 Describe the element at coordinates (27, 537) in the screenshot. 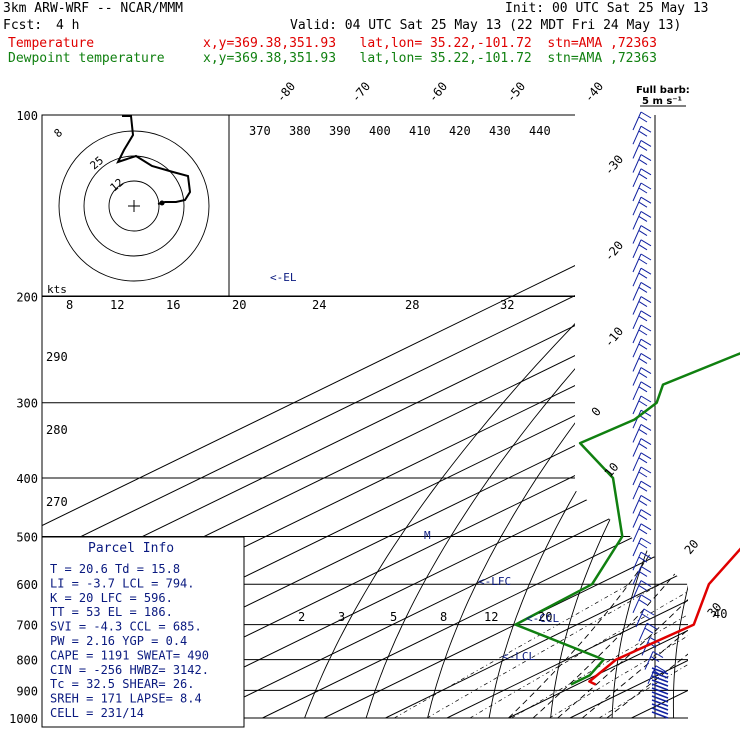

I see `pressure-label: 500` at that location.